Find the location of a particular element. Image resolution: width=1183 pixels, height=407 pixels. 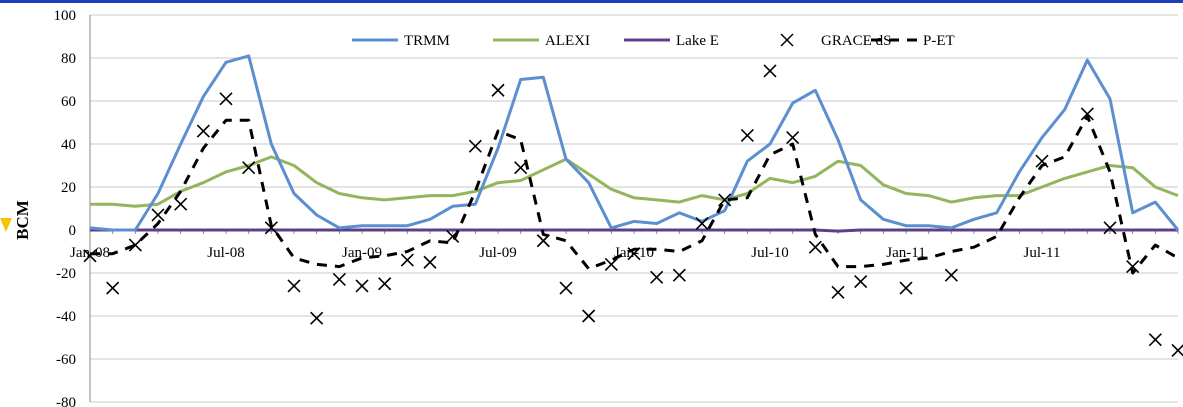

x-tick-label: Jul-09 is located at coordinates (498, 253).